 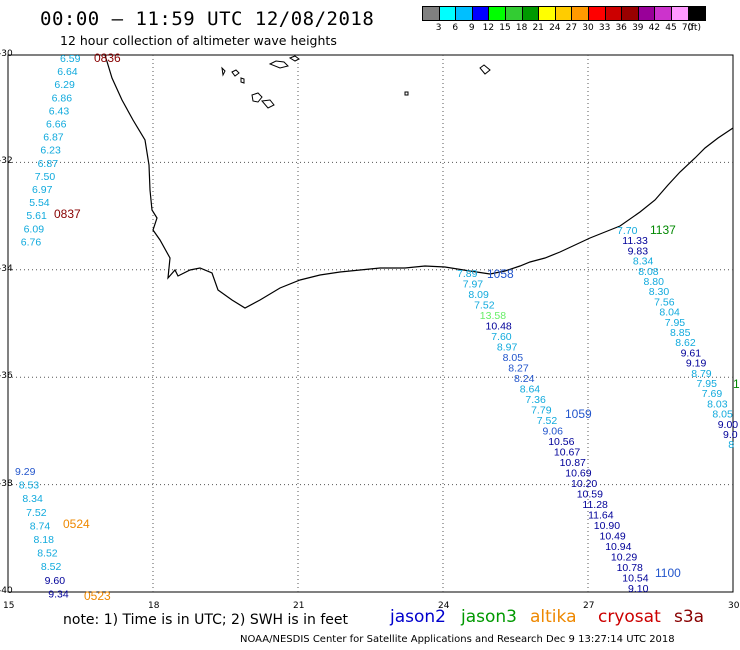 What do you see at coordinates (154, 606) in the screenshot?
I see `lon-tick-label: 18` at bounding box center [154, 606].